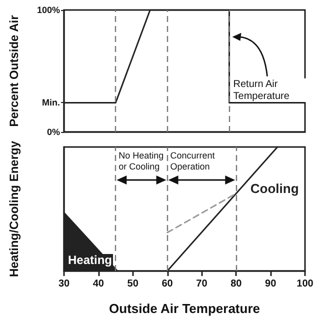  I want to click on annotation: Return Air Temperature, so click(261, 90).